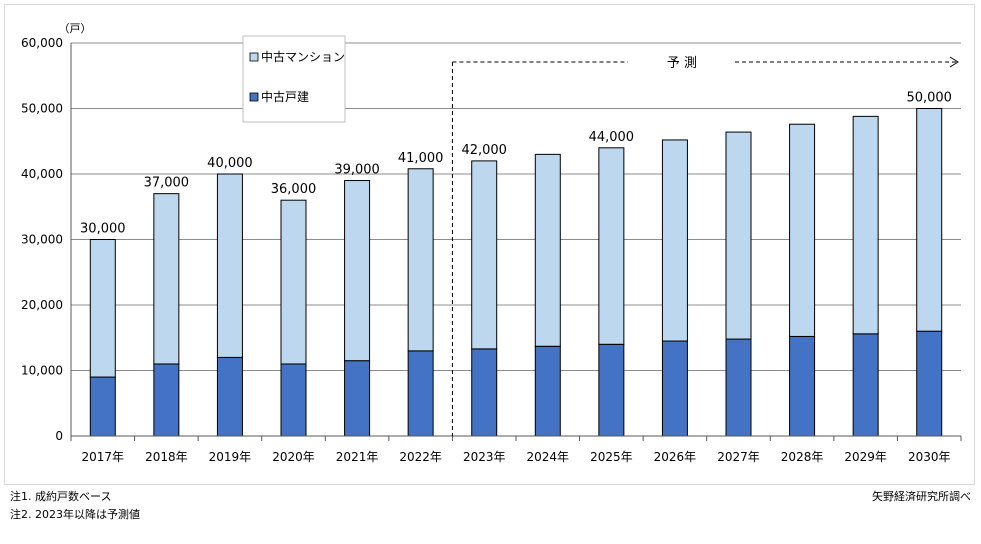  What do you see at coordinates (921, 496) in the screenshot?
I see `source-credit: 矢野経済研究所調べ` at bounding box center [921, 496].